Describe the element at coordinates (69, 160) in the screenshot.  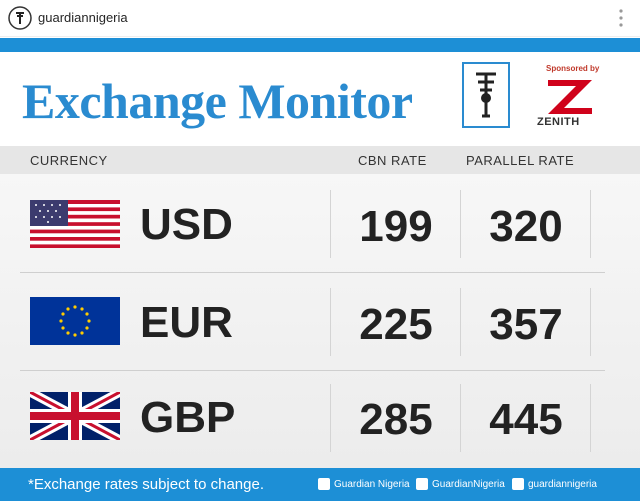
I see `column-header: CURRENCY` at that location.